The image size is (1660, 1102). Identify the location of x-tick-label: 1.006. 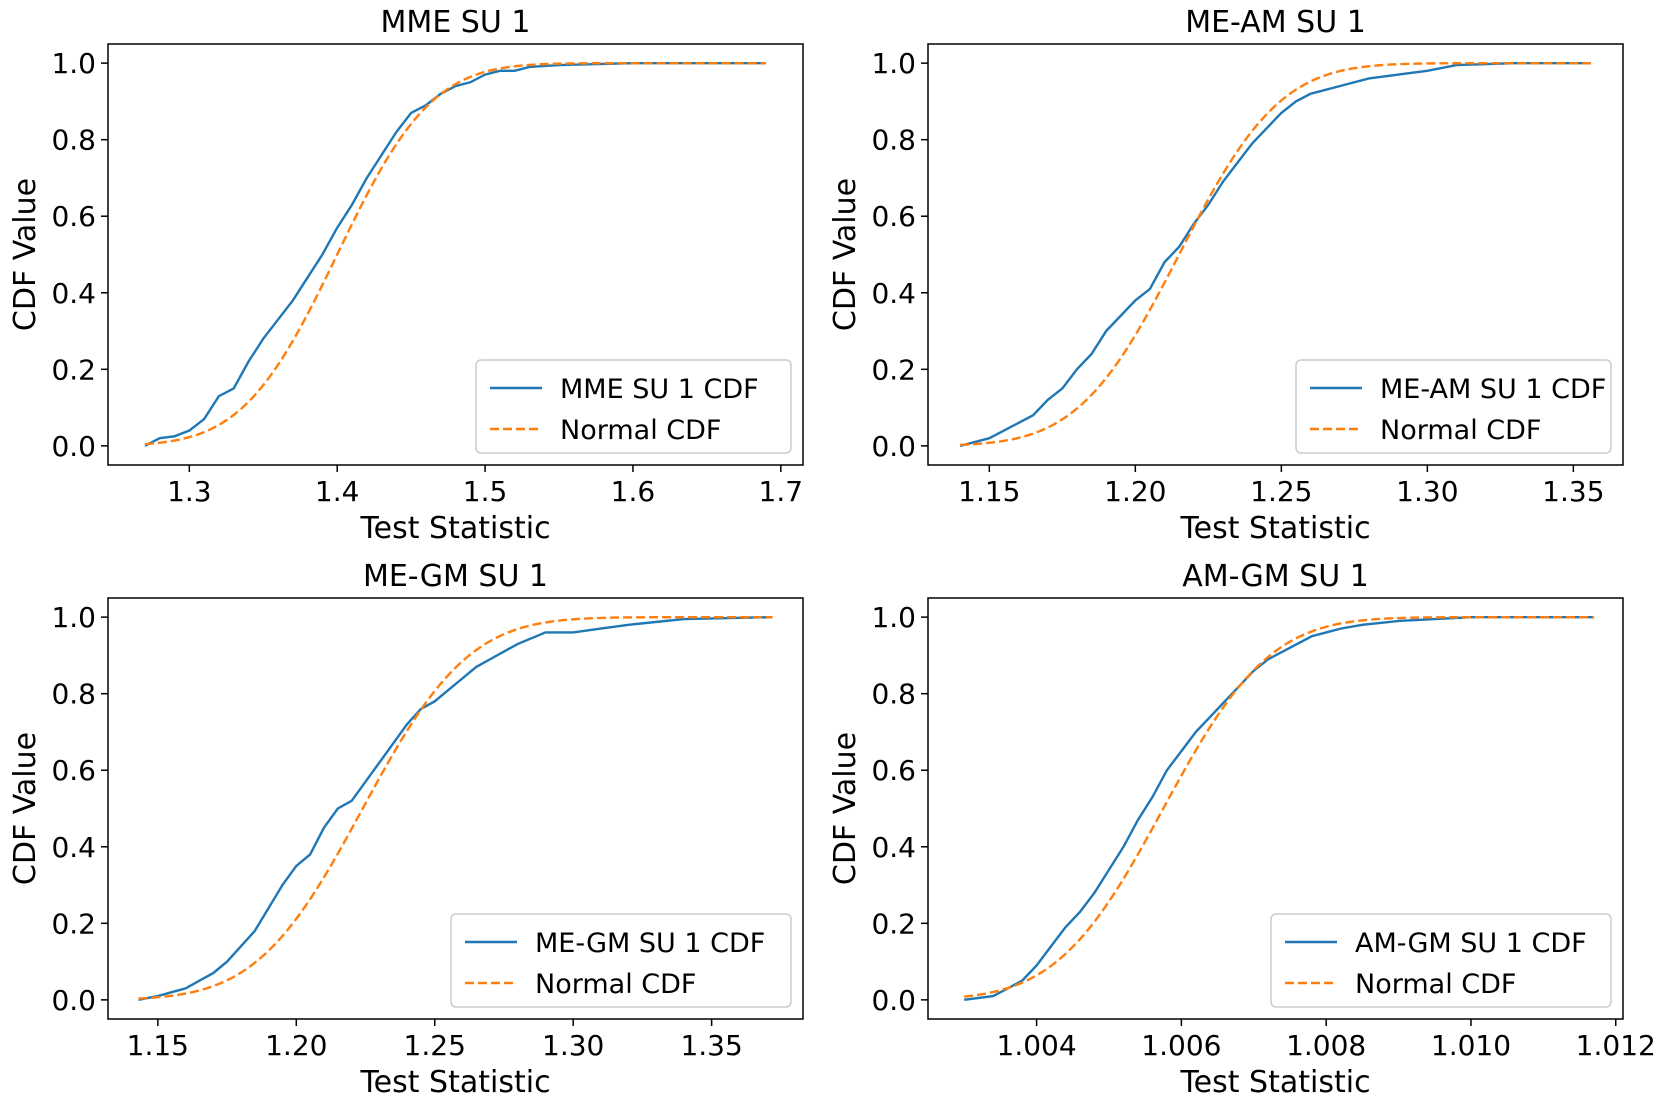
(1181, 1045).